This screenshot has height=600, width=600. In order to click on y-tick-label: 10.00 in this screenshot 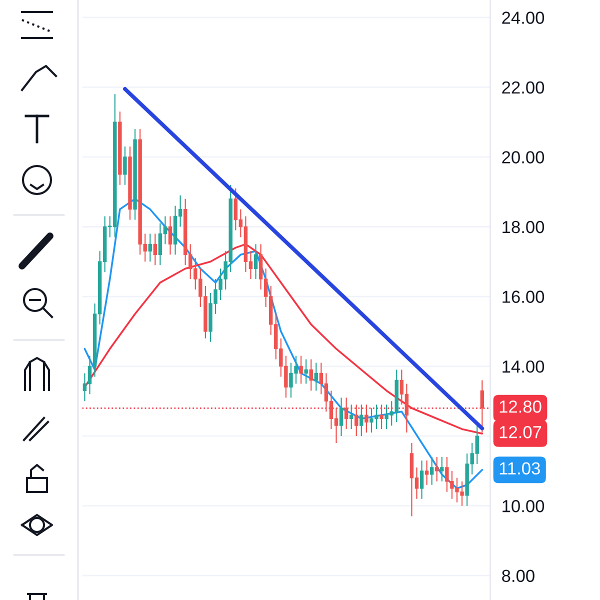, I will do `click(523, 506)`.